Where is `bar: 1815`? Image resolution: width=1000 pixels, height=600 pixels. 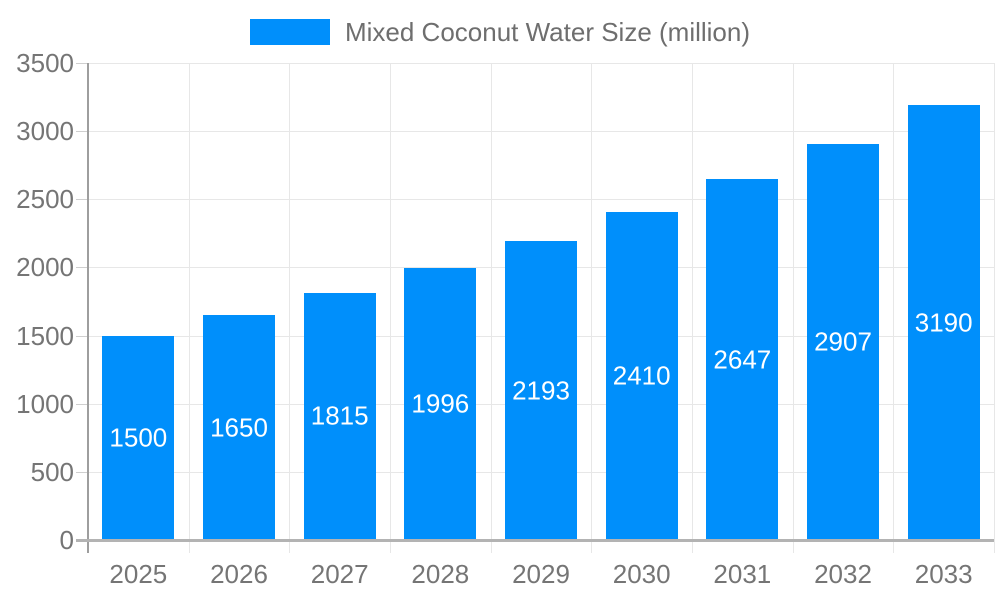
bar: 1815 is located at coordinates (339, 416).